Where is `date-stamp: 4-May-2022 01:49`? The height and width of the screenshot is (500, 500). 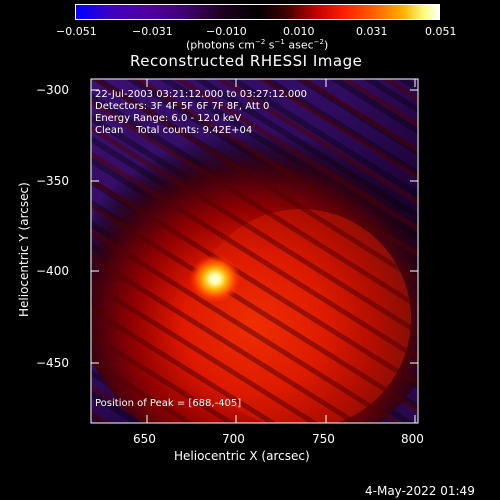 date-stamp: 4-May-2022 01:49 is located at coordinates (420, 491).